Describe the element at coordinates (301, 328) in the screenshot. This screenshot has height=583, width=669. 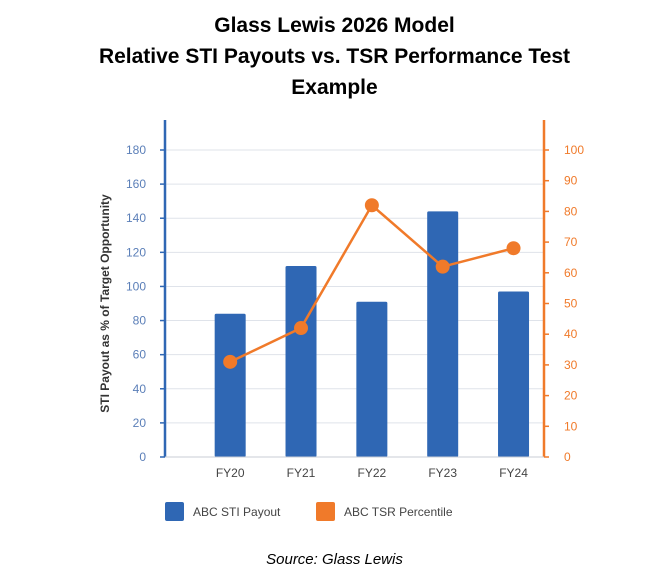
I see `tsr-point-FY21` at that location.